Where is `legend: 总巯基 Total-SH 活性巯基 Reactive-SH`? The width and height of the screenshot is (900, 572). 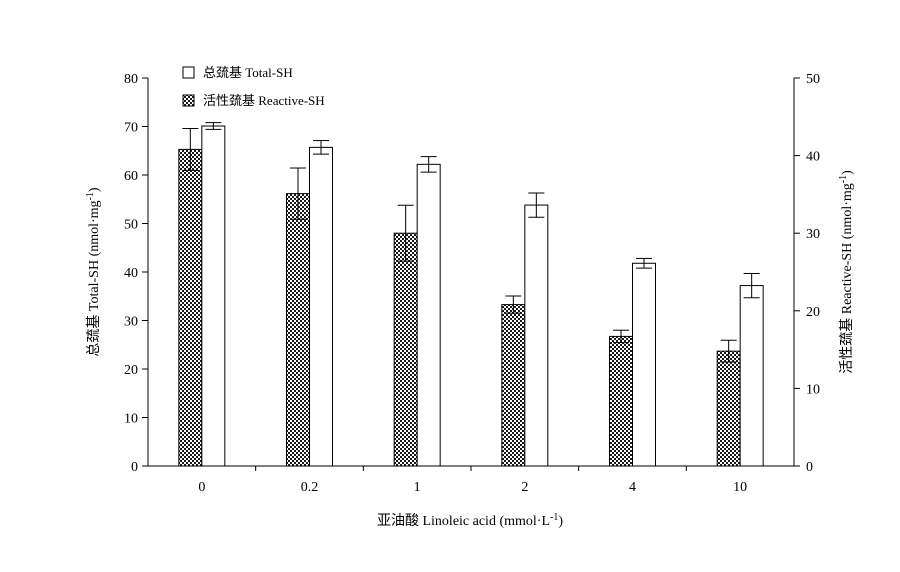 legend: 总巯基 Total-SH 活性巯基 Reactive-SH is located at coordinates (253, 86).